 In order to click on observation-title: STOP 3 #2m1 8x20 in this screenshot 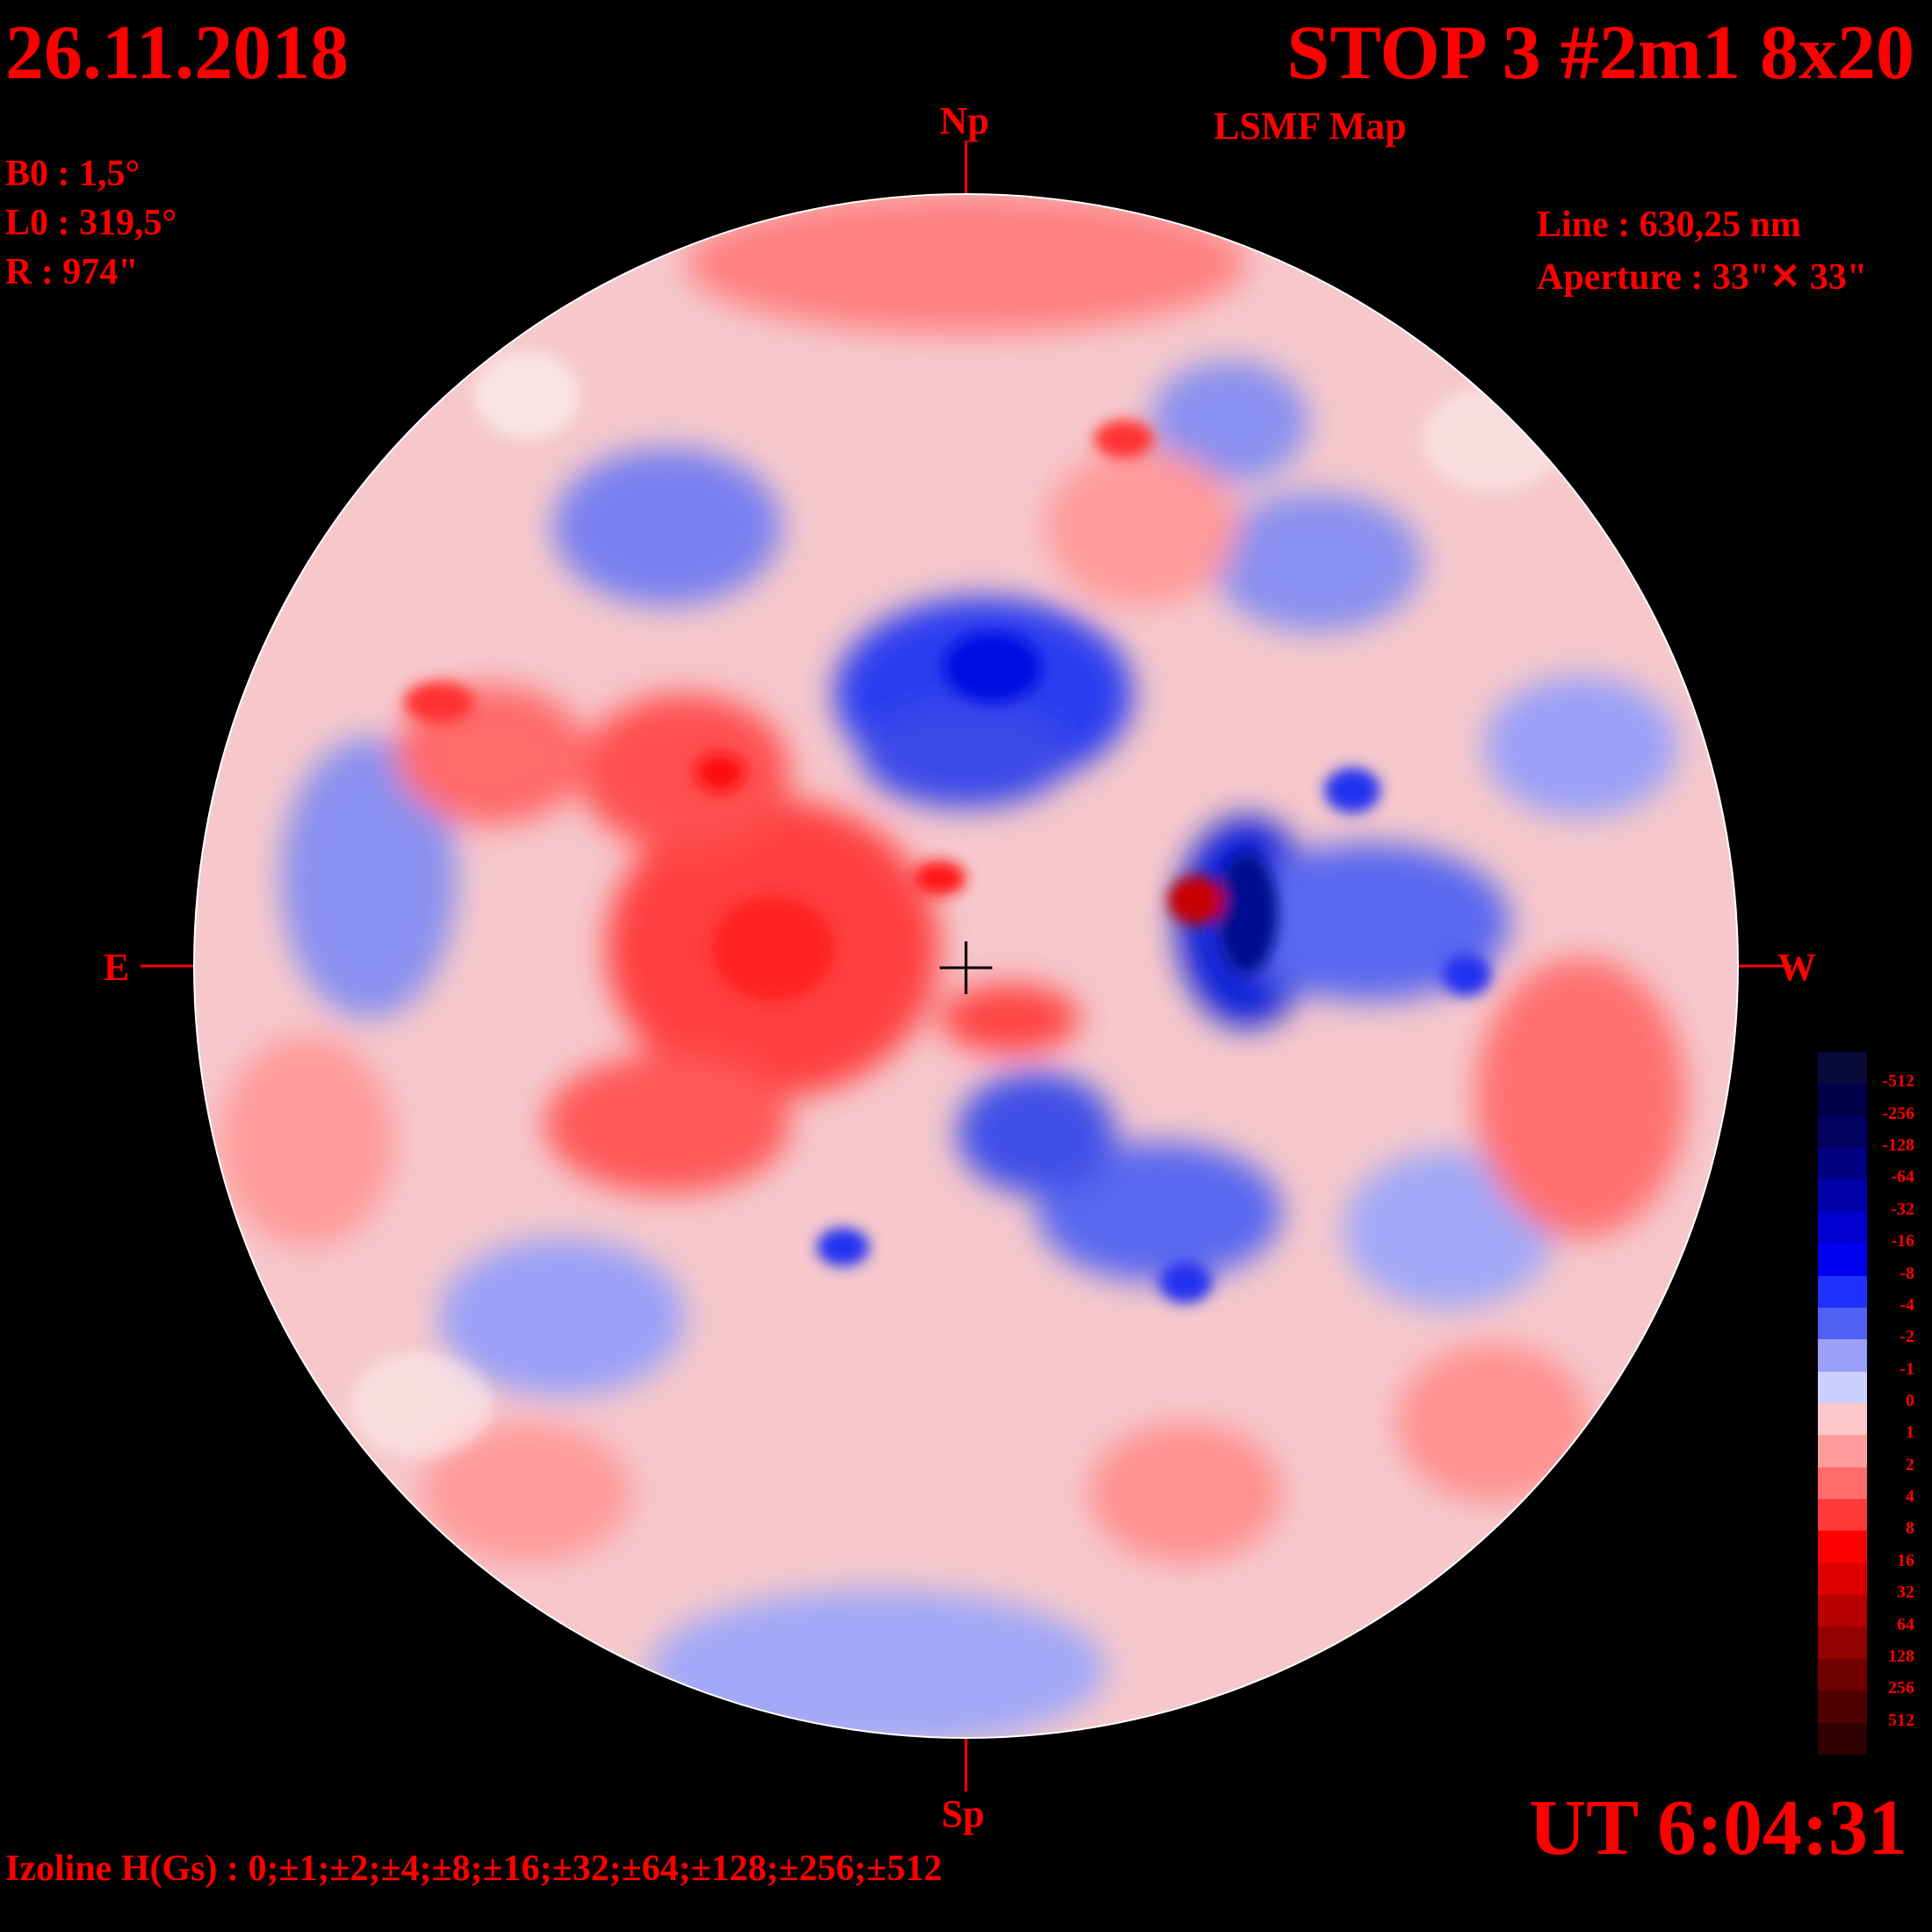, I will do `click(1600, 53)`.